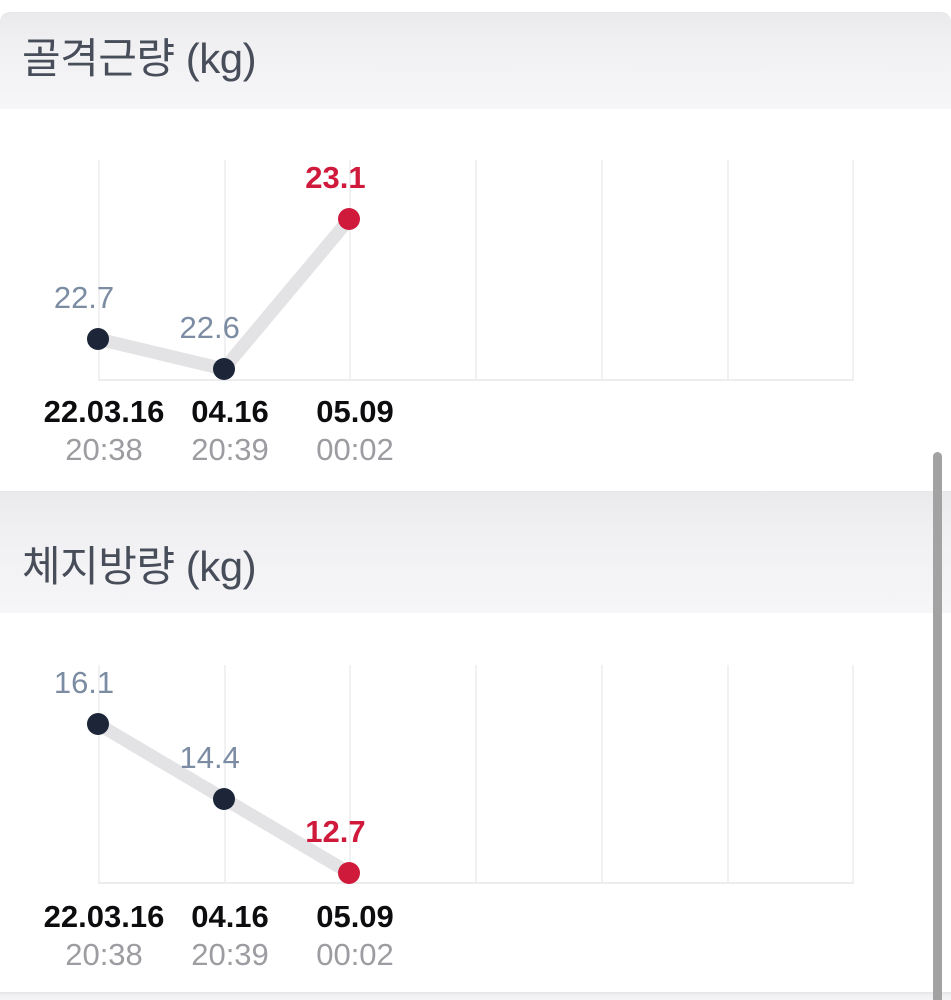 The width and height of the screenshot is (951, 1000). Describe the element at coordinates (475, 6) in the screenshot. I see `previous-card-bottom-gap` at that location.